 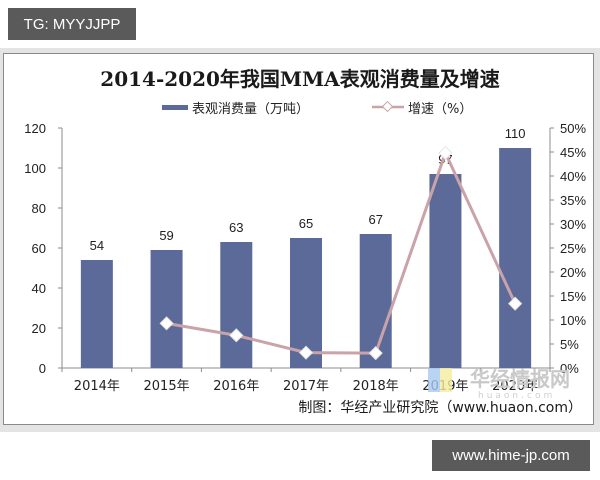 I want to click on right-axis-tick-label: 35%, so click(x=573, y=200).